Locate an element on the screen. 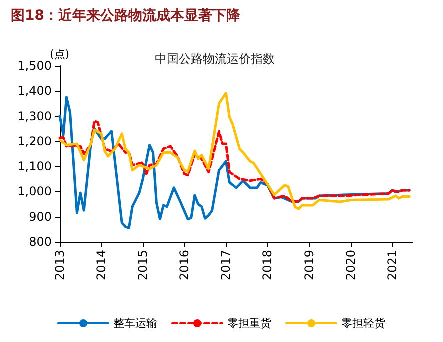  x-tick-label: 2018 is located at coordinates (267, 265).